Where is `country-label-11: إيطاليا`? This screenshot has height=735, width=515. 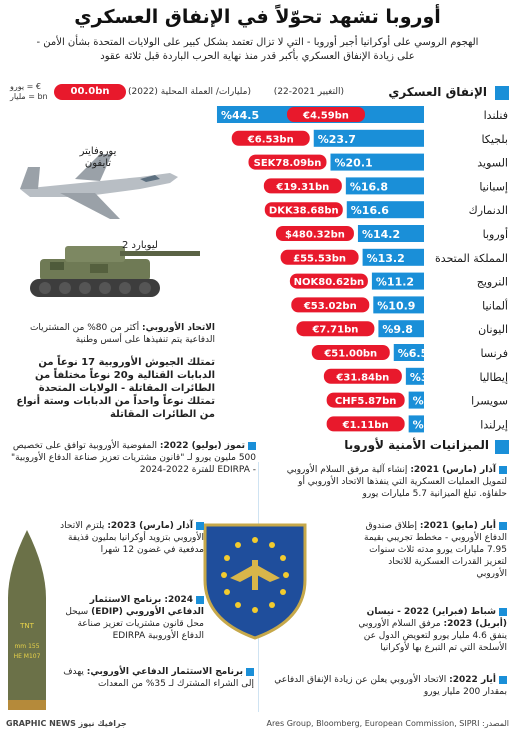 country-label-11: إيطاليا is located at coordinates (493, 377).